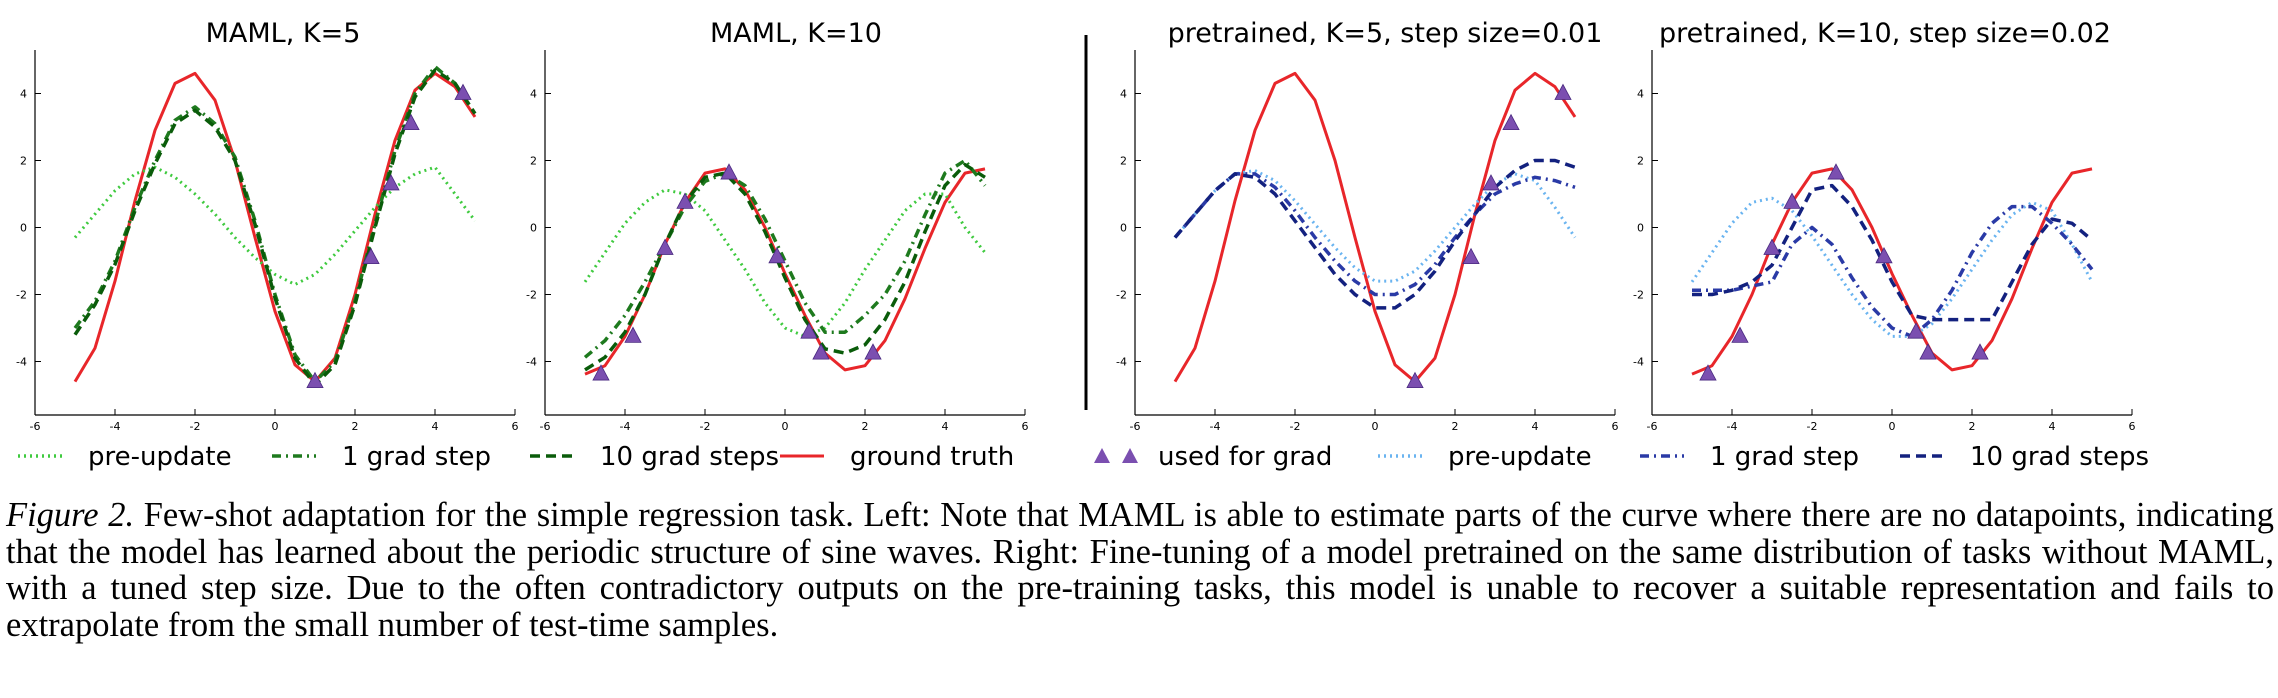 The image size is (2278, 698). I want to click on panel-title: MAML, K=5, so click(283, 33).